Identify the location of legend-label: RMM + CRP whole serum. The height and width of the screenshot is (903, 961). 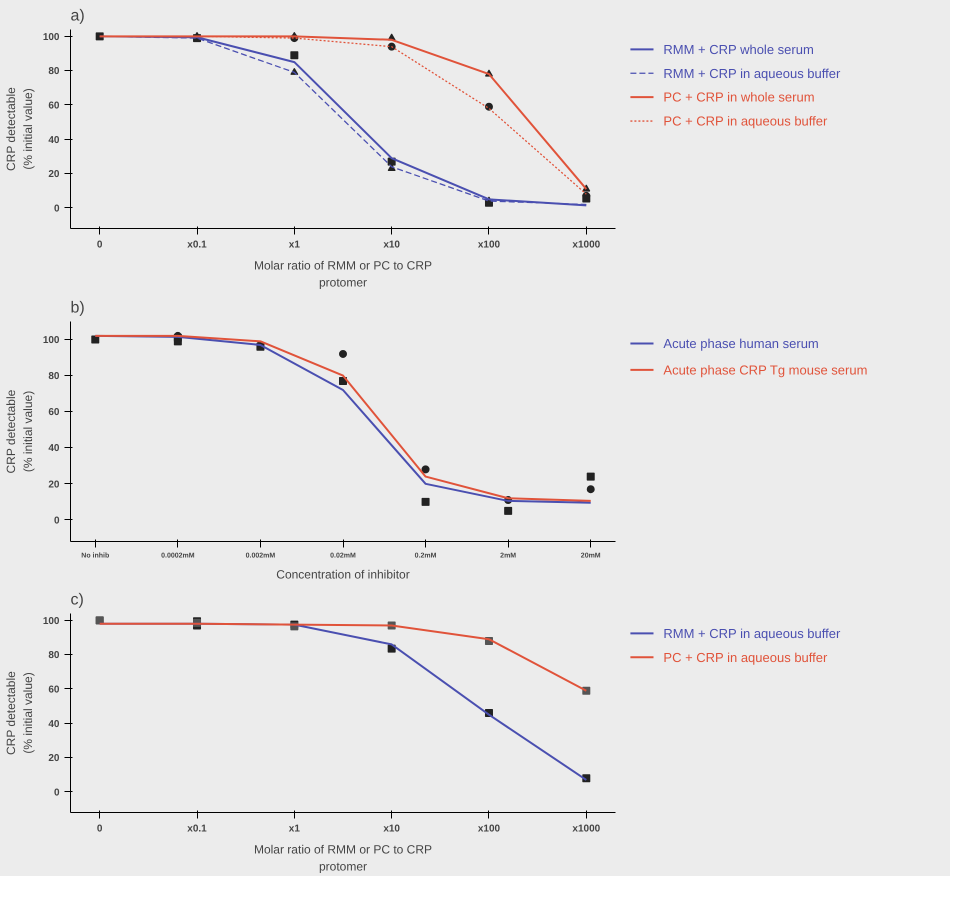
(738, 49).